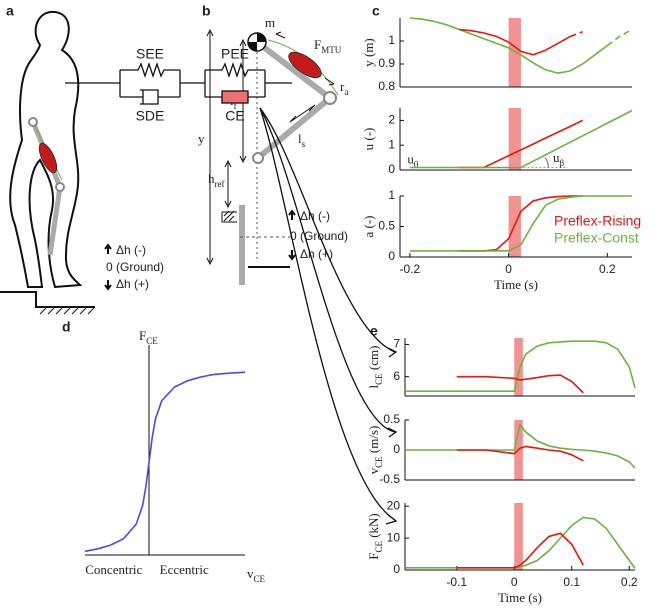 This screenshot has height=610, width=660. Describe the element at coordinates (456, 582) in the screenshot. I see `x-tick-label: -0.1` at that location.